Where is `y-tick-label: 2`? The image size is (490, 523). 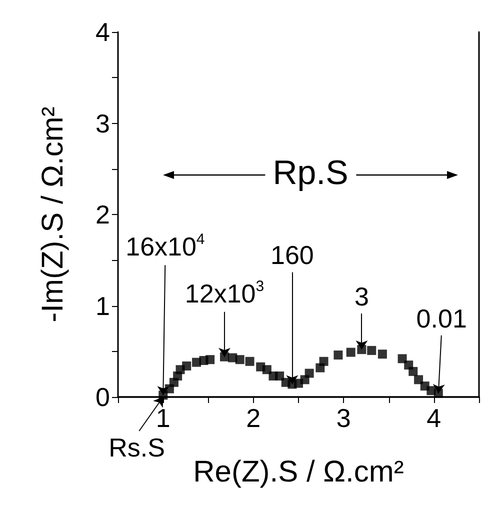
y-tick-label: 2 is located at coordinates (103, 215).